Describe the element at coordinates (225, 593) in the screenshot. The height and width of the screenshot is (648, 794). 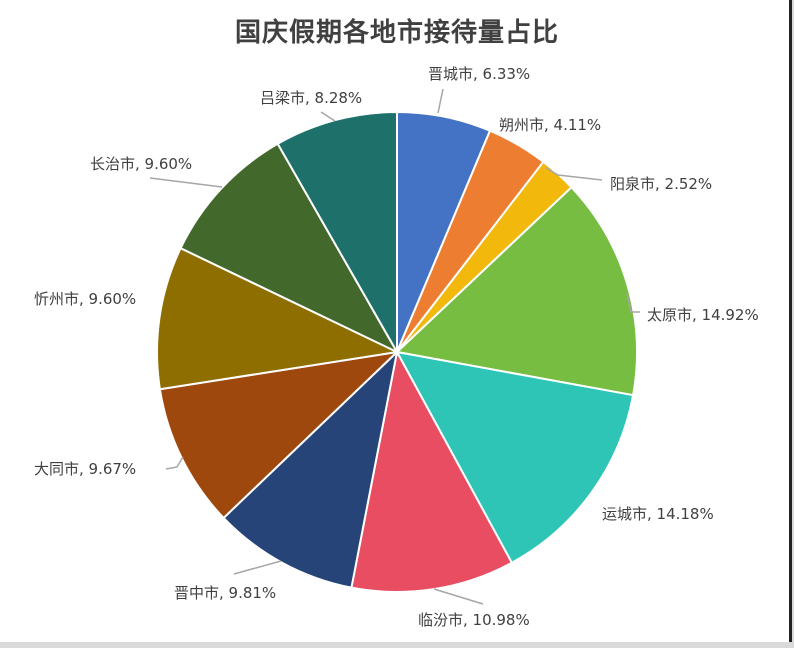
I see `data-label: 晋中市, 9.81%` at that location.